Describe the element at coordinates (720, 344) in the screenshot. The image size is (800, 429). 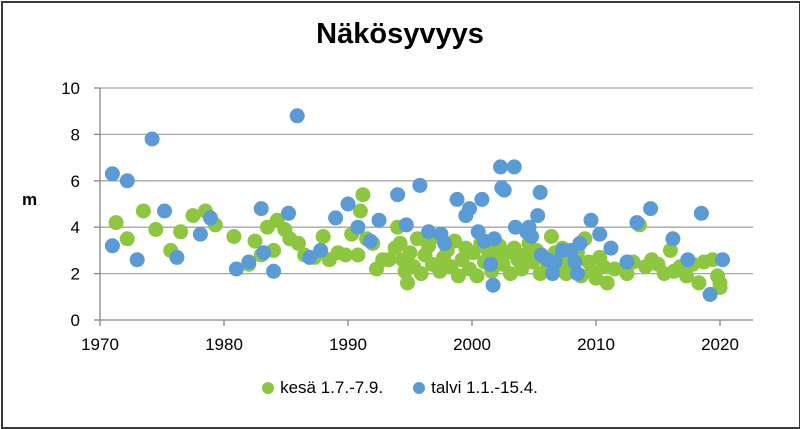
I see `x-tick-label: 2020` at that location.